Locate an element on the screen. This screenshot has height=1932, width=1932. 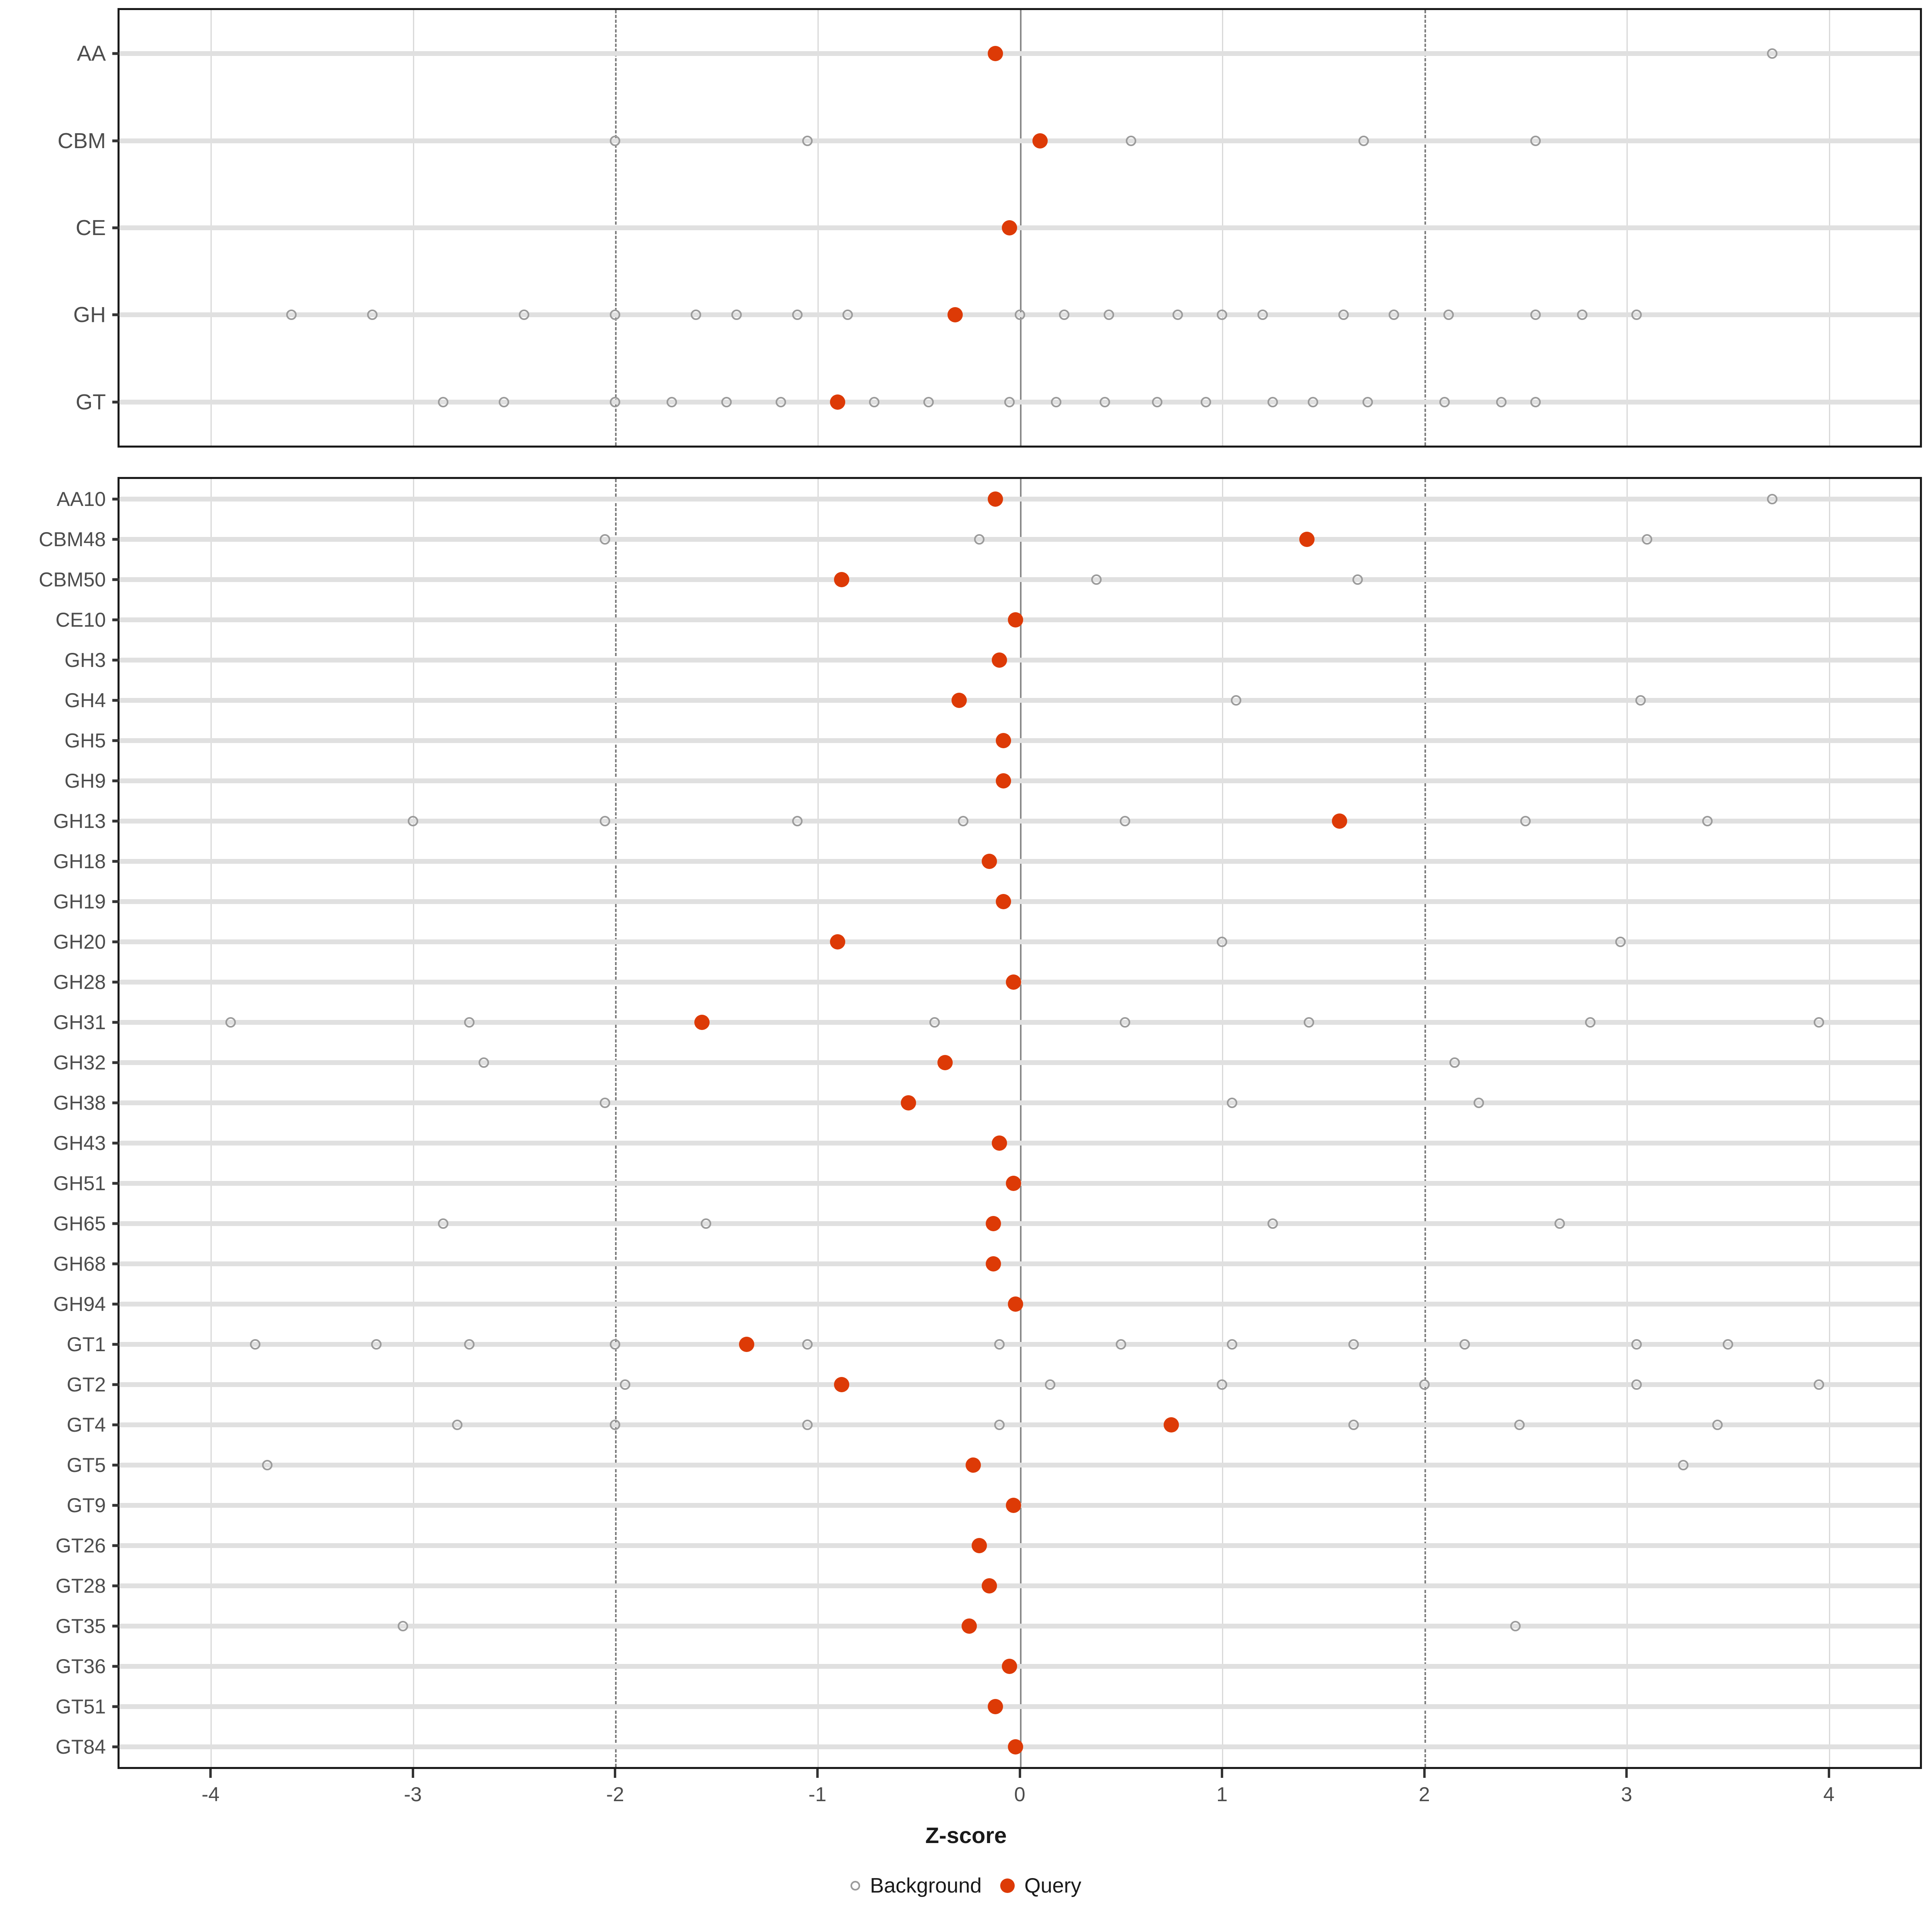
x-tick-label-0: 0 is located at coordinates (1020, 1794).